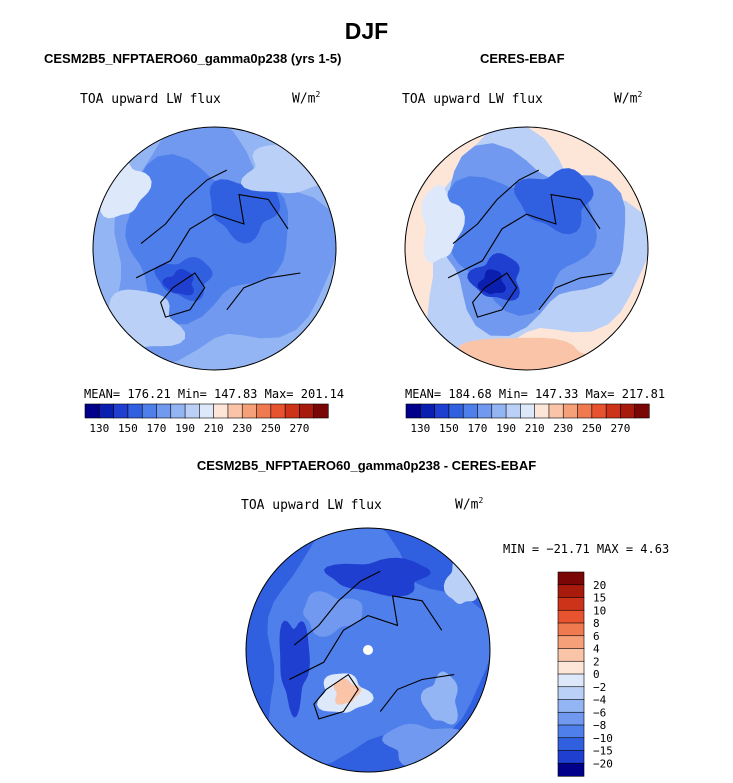 The height and width of the screenshot is (783, 733). Describe the element at coordinates (214, 428) in the screenshot. I see `left-colorbar-tick-label: 210` at that location.